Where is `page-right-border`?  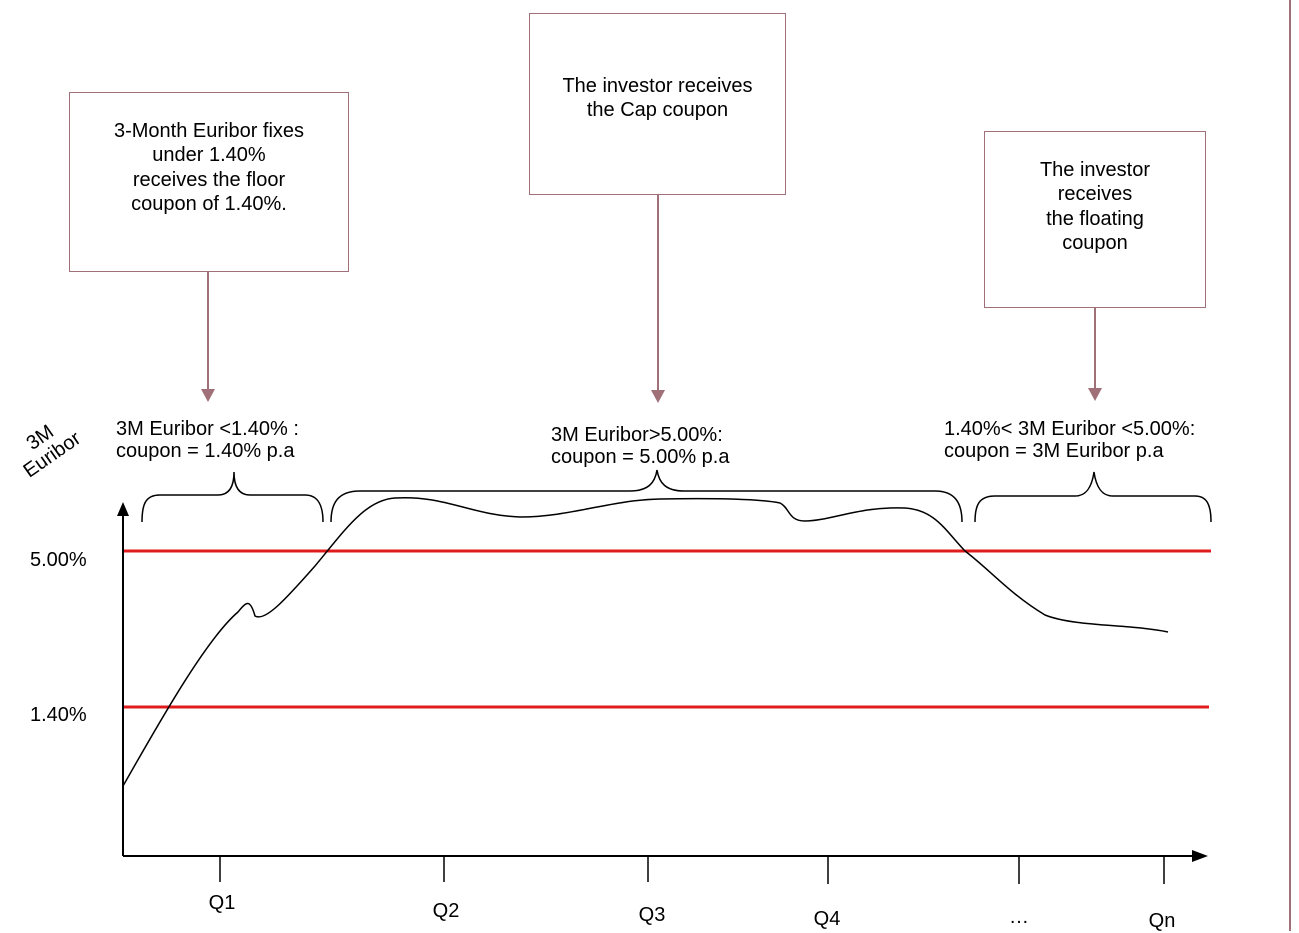 page-right-border is located at coordinates (1290, 465).